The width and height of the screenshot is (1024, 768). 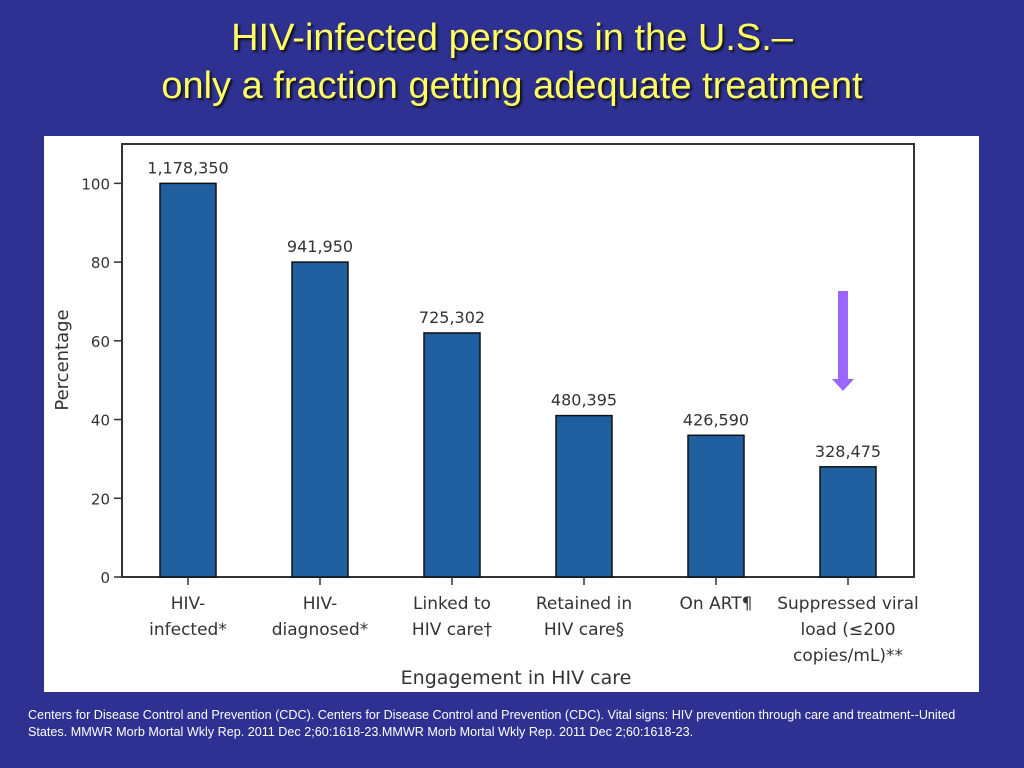 What do you see at coordinates (848, 604) in the screenshot?
I see `x-tick-label: Suppressed viral` at bounding box center [848, 604].